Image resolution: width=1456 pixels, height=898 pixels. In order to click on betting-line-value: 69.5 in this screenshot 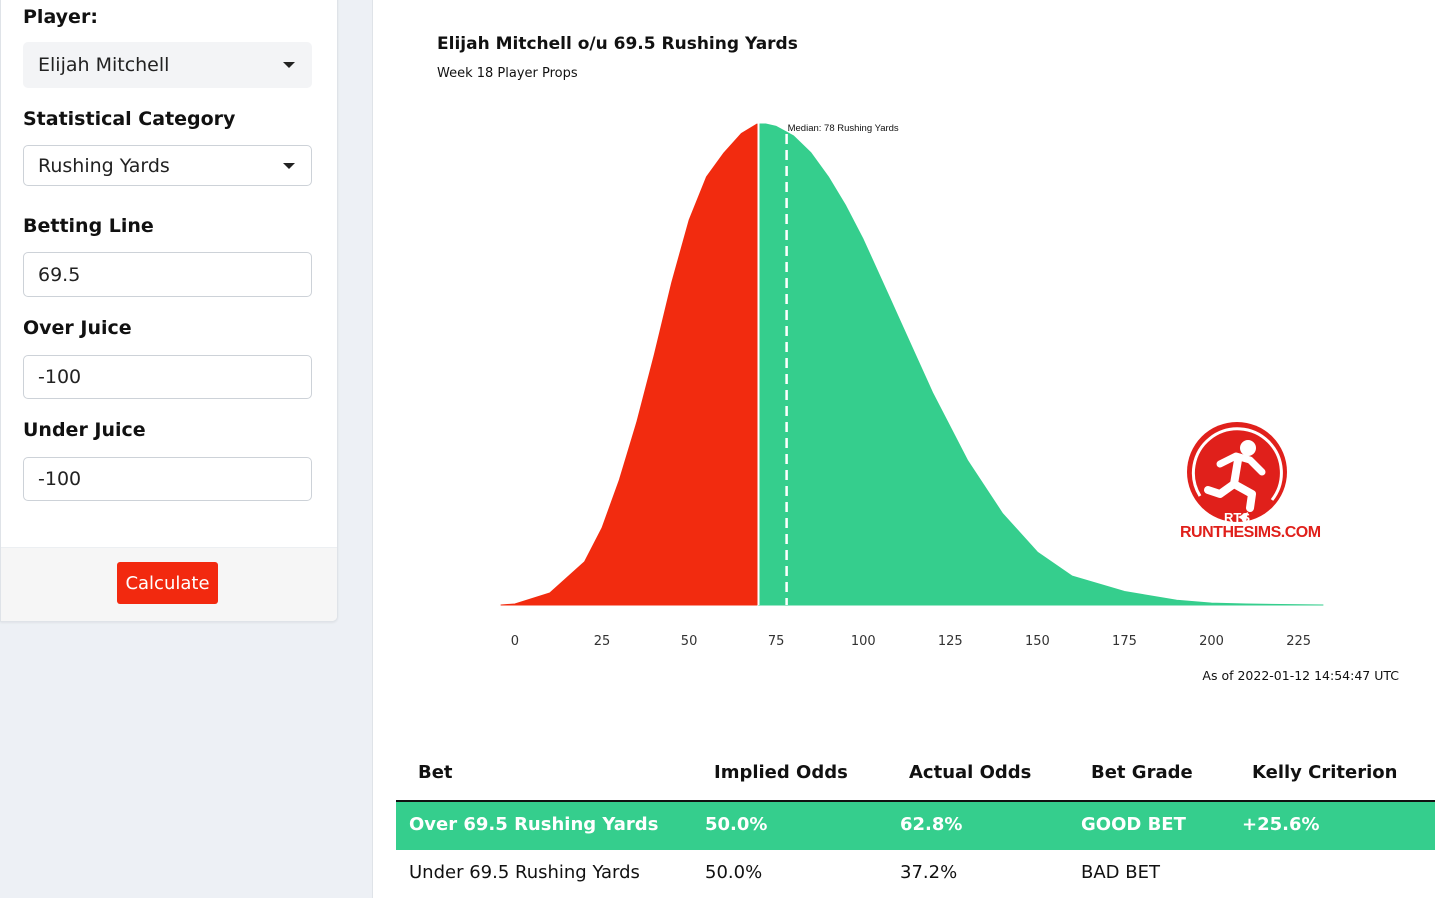, I will do `click(59, 274)`.